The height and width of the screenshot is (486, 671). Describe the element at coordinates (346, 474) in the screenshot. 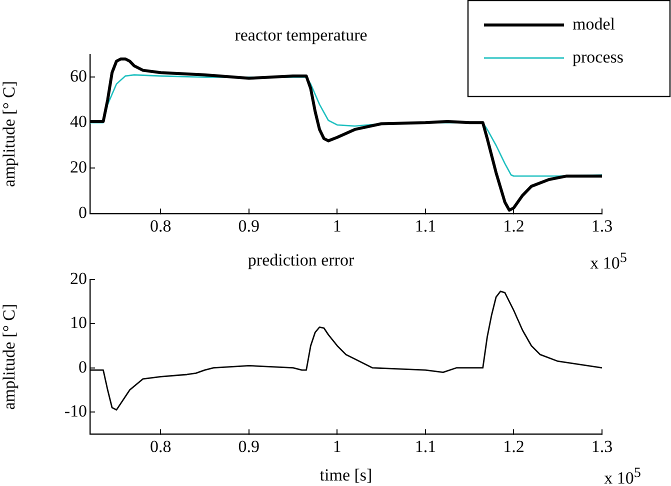

I see `x-axis-title: time [s]` at that location.